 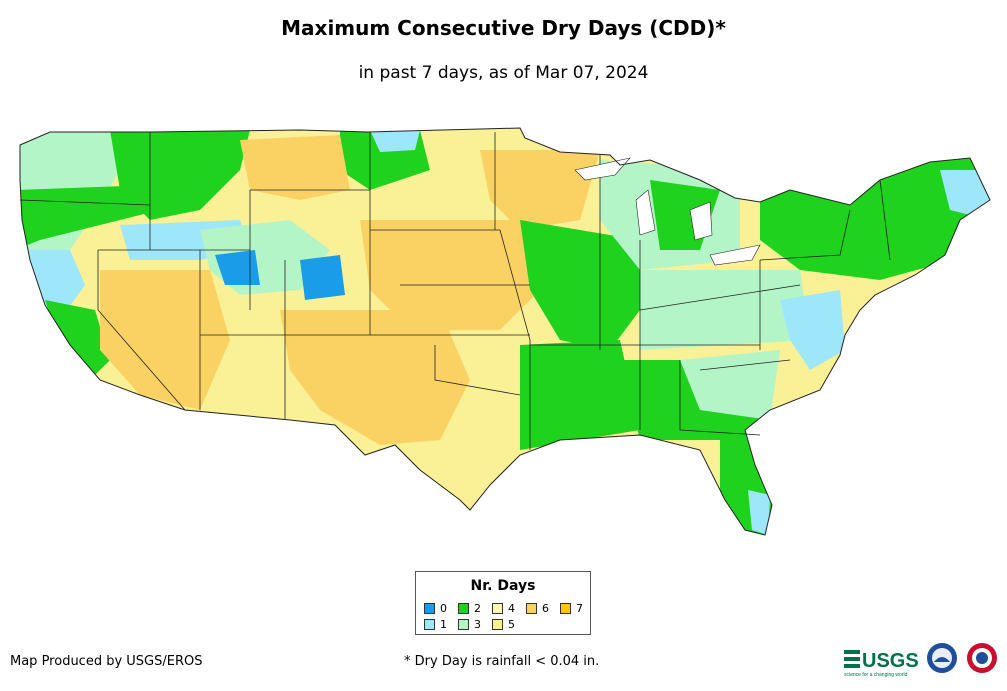 What do you see at coordinates (759, 512) in the screenshot?
I see `zone-south-florida` at bounding box center [759, 512].